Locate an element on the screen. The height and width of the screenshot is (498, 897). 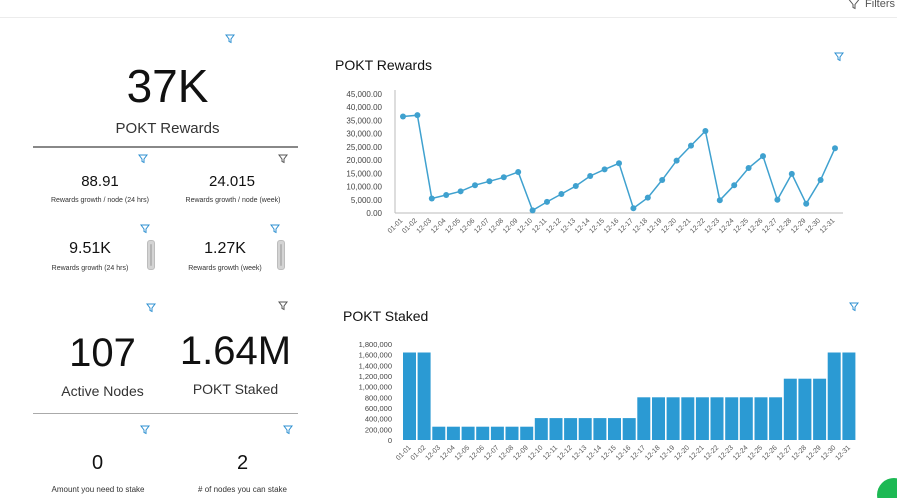
growth-node-week-label: Rewards growth / node (week) is located at coordinates (233, 200).